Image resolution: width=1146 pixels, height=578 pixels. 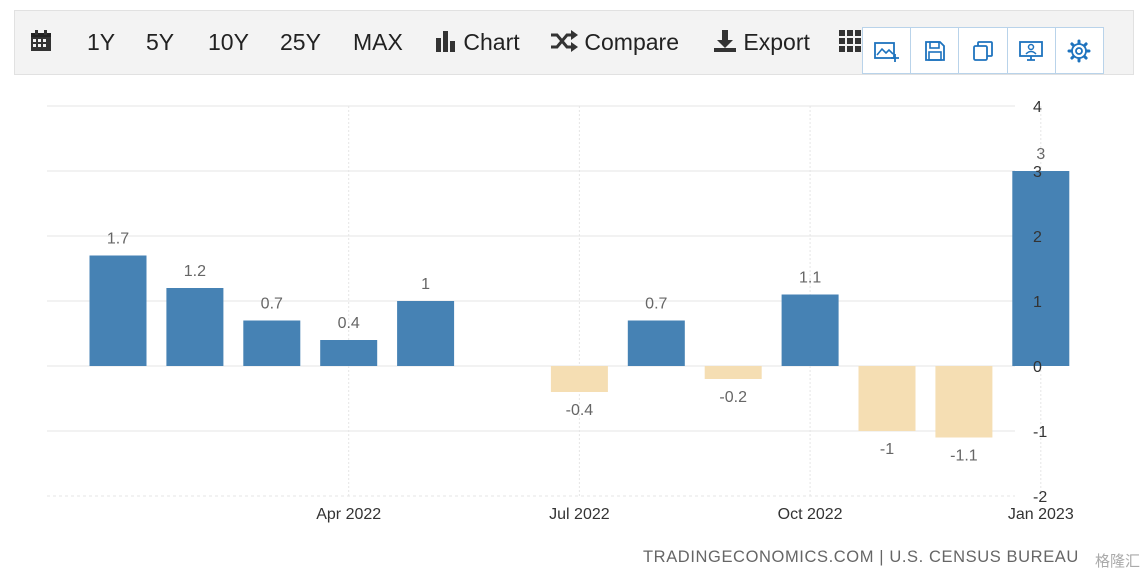 What do you see at coordinates (348, 514) in the screenshot?
I see `x-tick-label: Apr 2022` at bounding box center [348, 514].